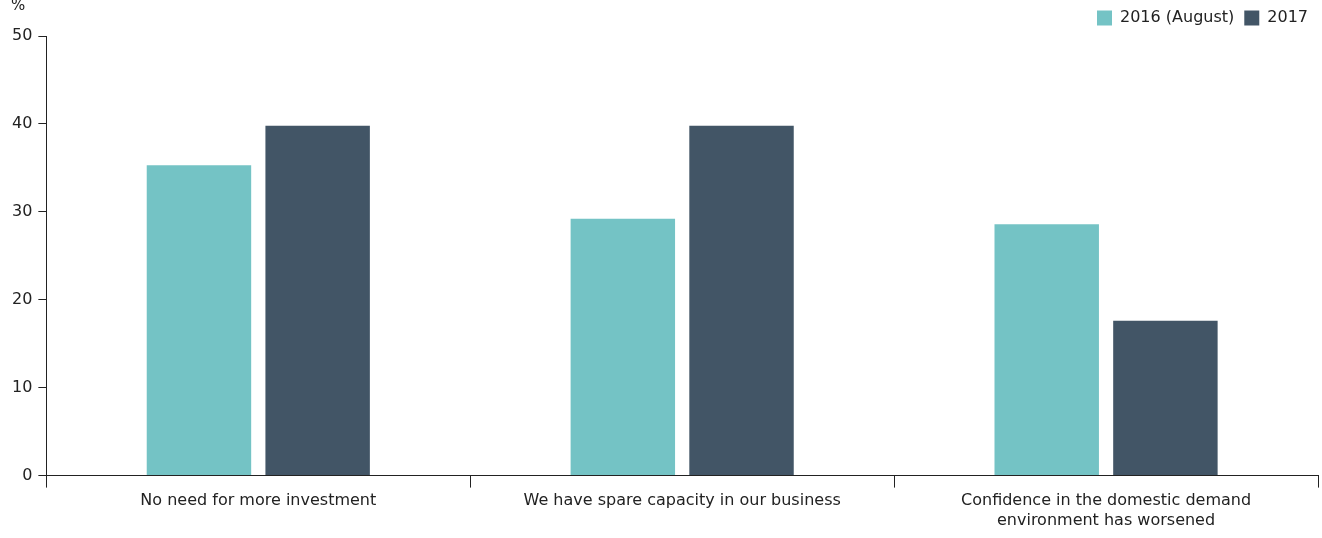 Image resolution: width=1322 pixels, height=538 pixels. What do you see at coordinates (22, 123) in the screenshot?
I see `y-tick-label: 40` at bounding box center [22, 123].